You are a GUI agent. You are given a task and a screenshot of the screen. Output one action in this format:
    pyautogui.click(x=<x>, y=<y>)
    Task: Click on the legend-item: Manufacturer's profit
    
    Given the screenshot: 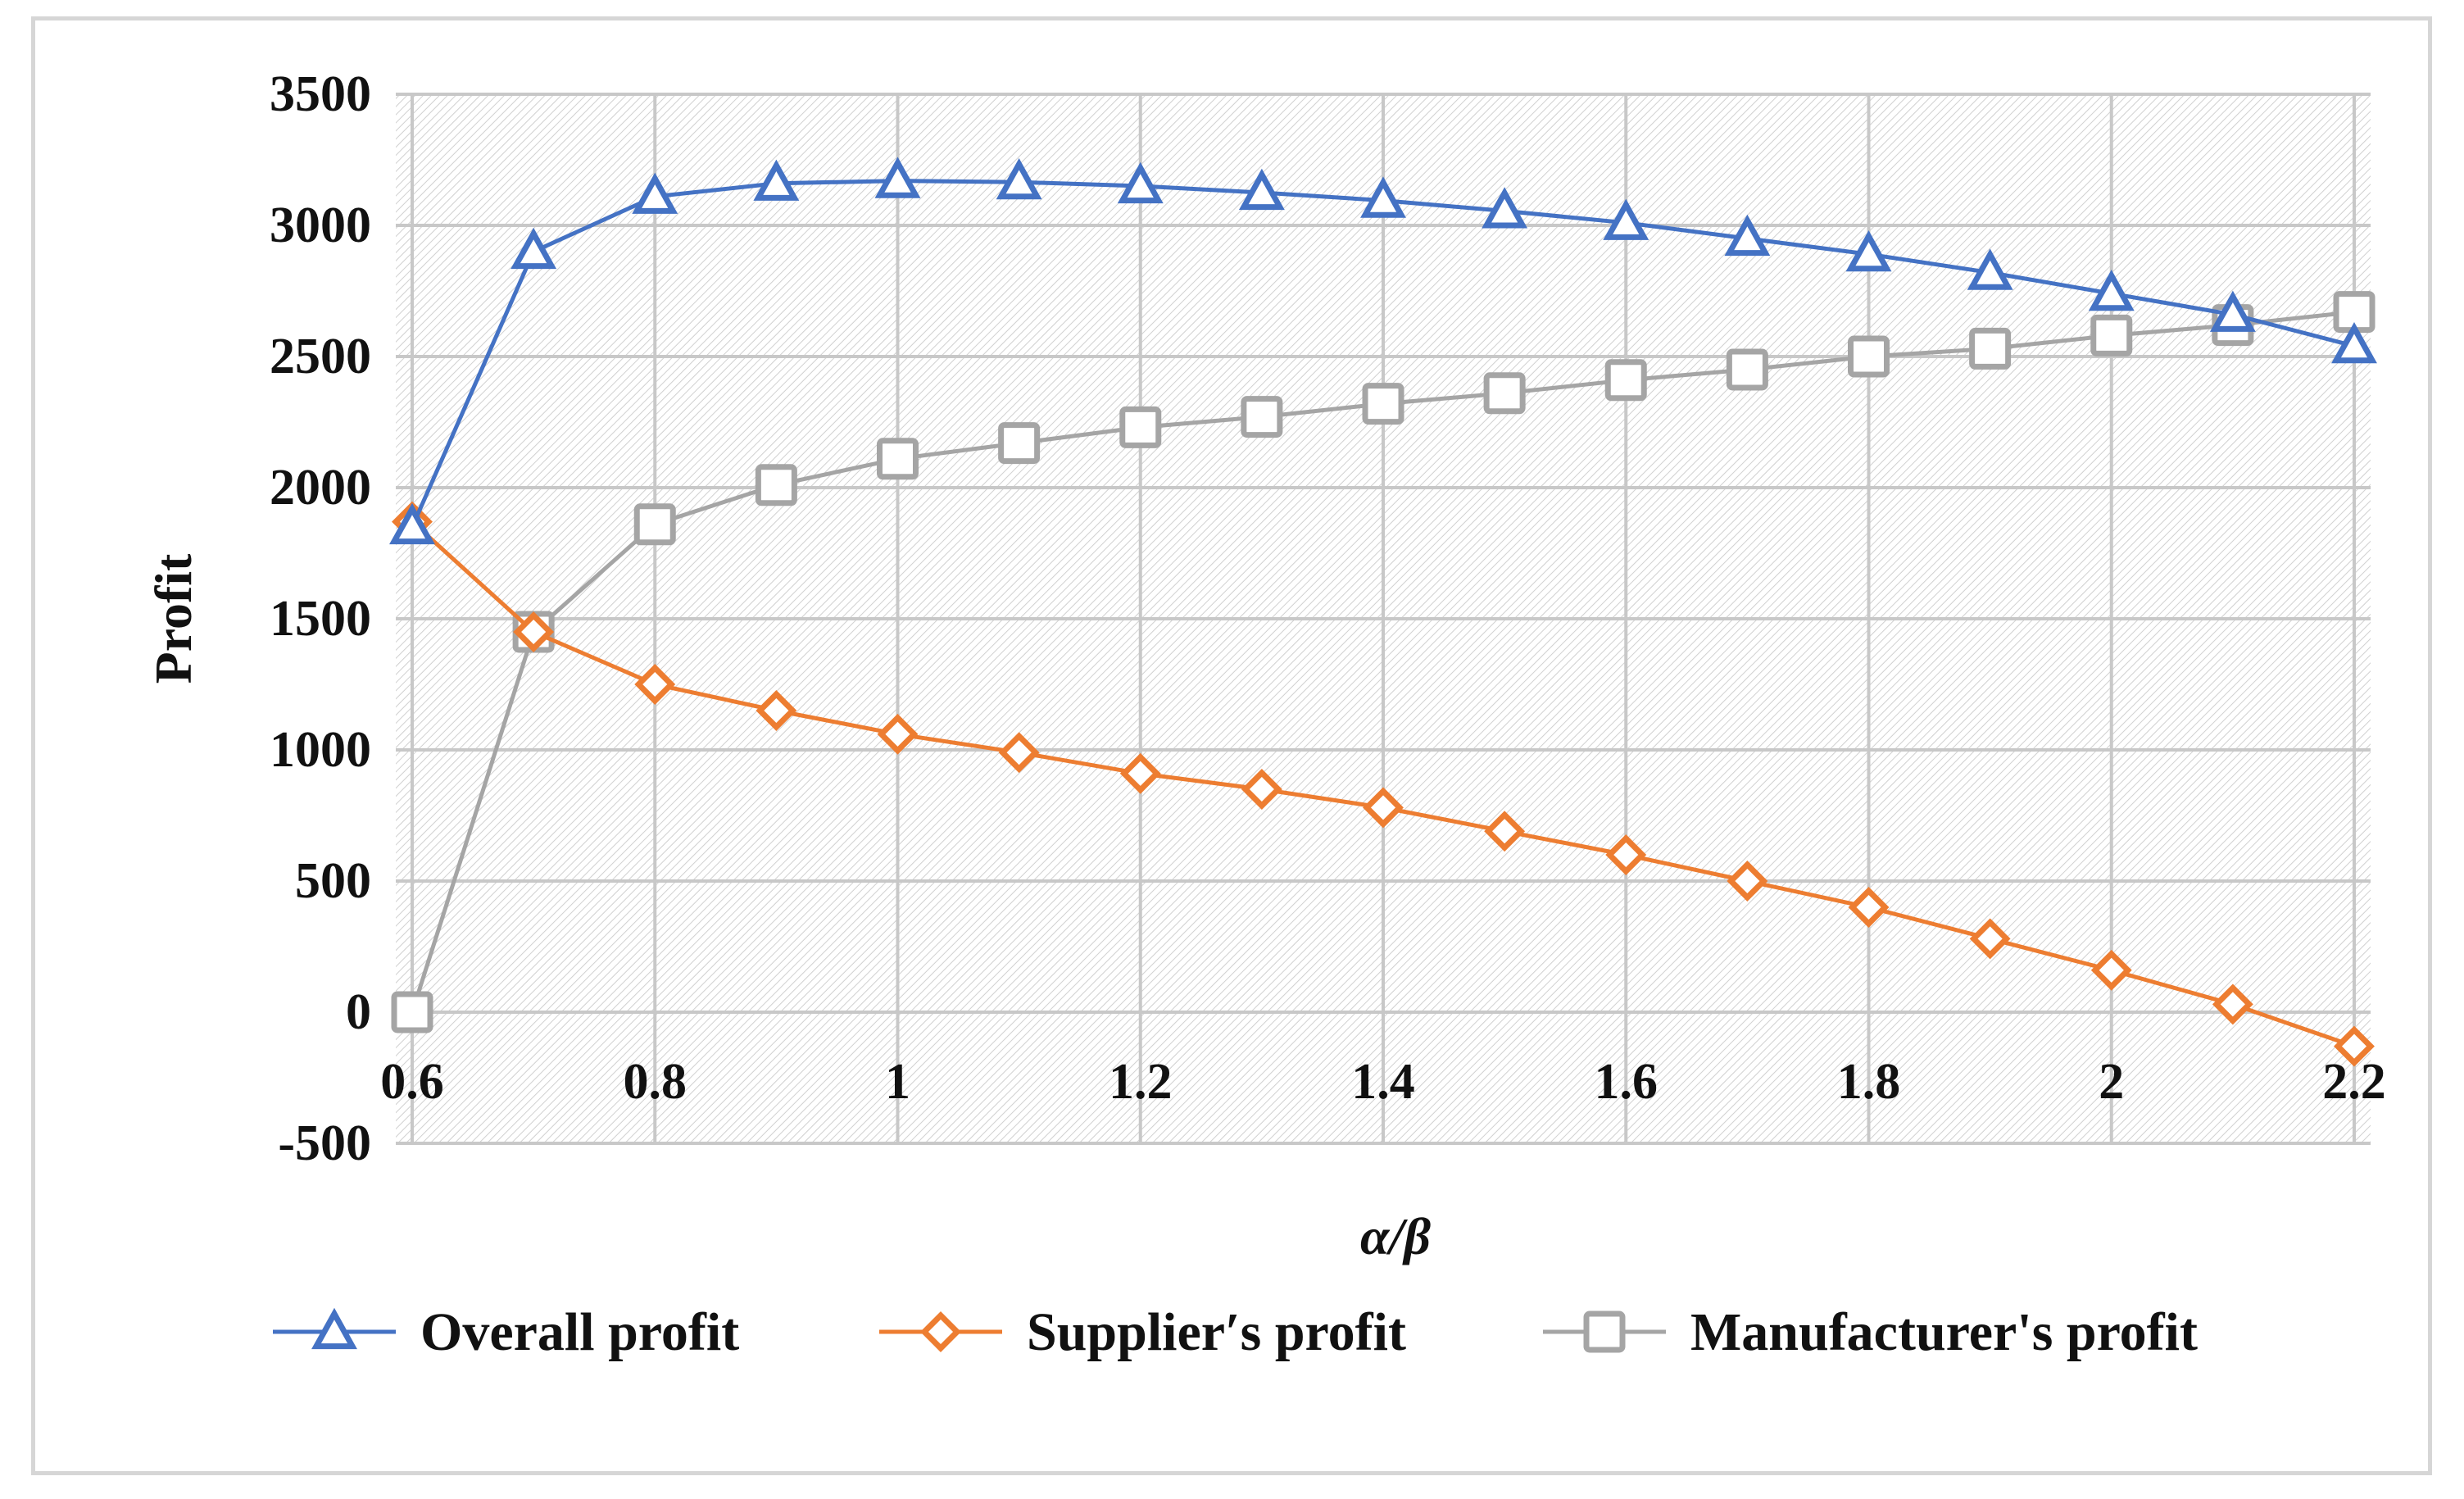 What is the action you would take?
    pyautogui.click(x=1870, y=1332)
    